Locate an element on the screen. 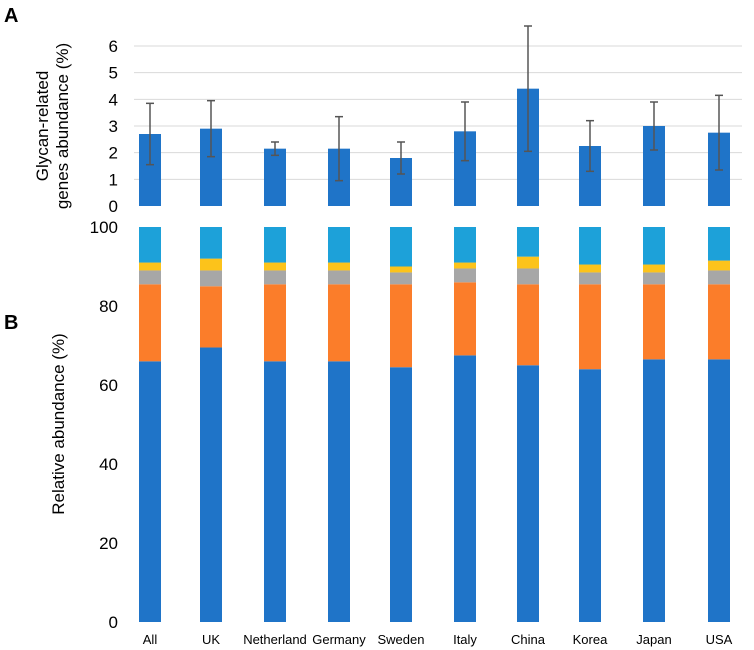 Image resolution: width=754 pixels, height=650 pixels. y-axis-label-a: Glycan-relatedgenes abundance (%) is located at coordinates (52, 126).